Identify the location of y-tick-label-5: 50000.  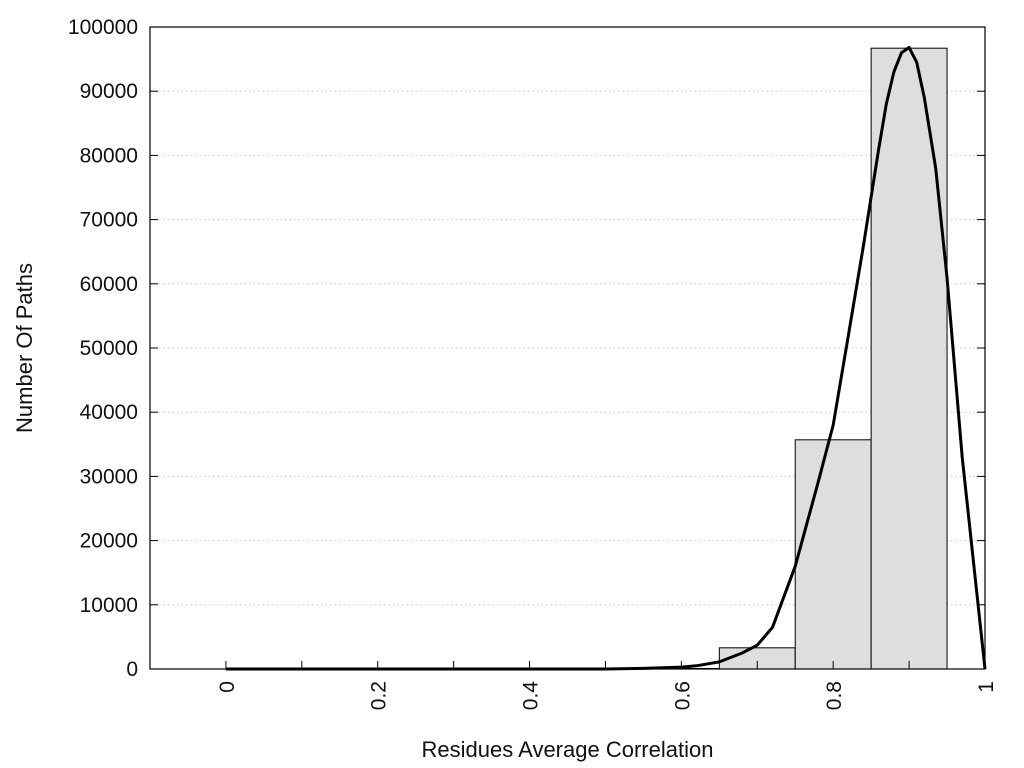
(109, 348).